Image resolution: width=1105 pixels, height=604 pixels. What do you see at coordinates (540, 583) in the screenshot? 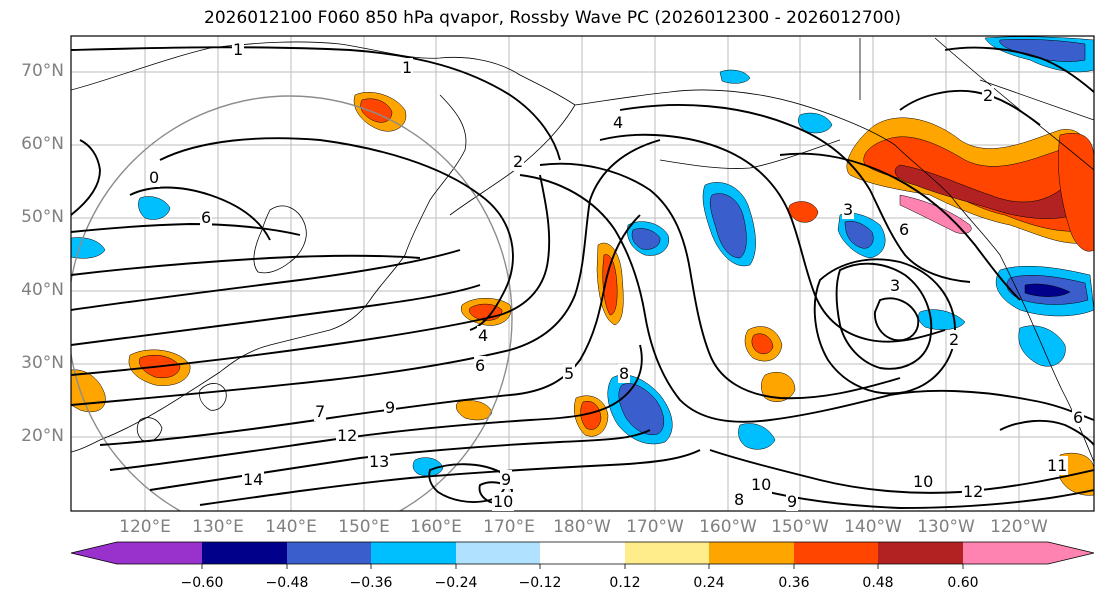
I see `colorbar-tick-label: −0.12` at bounding box center [540, 583].